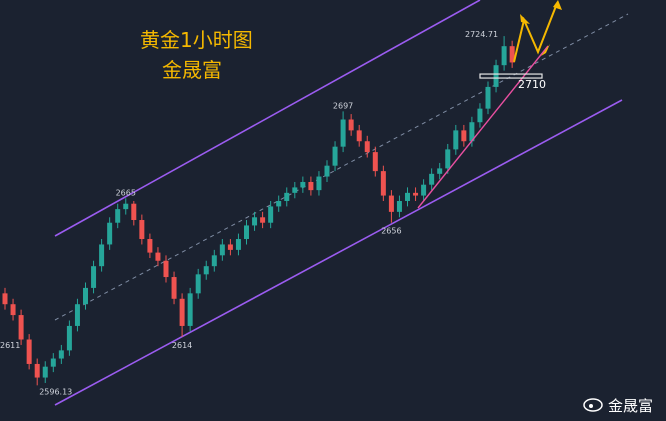 Image resolution: width=666 pixels, height=421 pixels. I want to click on chart-subtitle: 金晟富, so click(192, 70).